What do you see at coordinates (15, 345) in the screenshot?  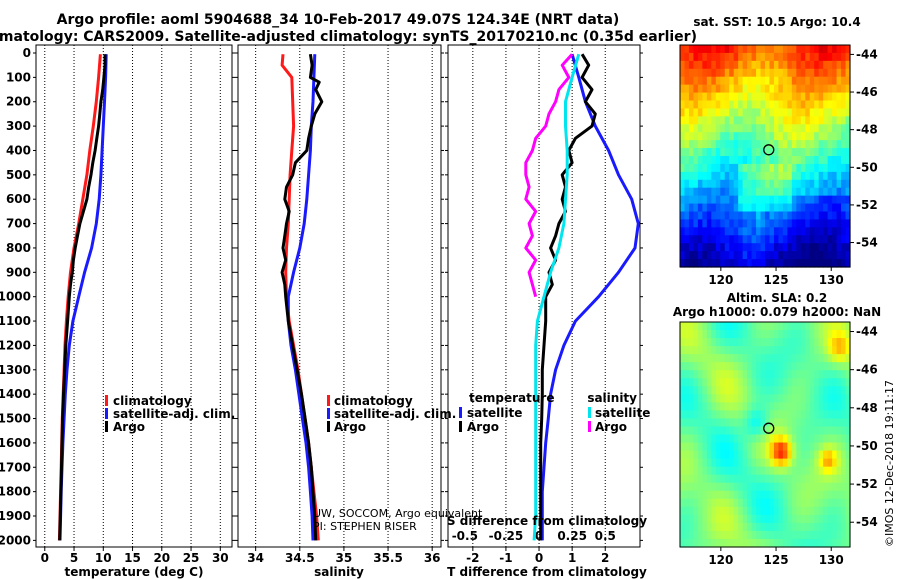 I see `depth-tick-1200: 1200` at bounding box center [15, 345].